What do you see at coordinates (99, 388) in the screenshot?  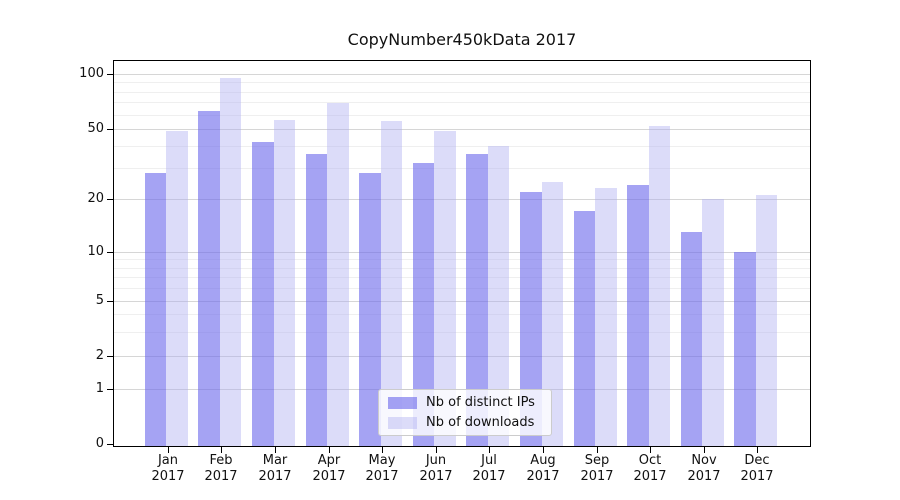 I see `y-tick-label: 1` at bounding box center [99, 388].